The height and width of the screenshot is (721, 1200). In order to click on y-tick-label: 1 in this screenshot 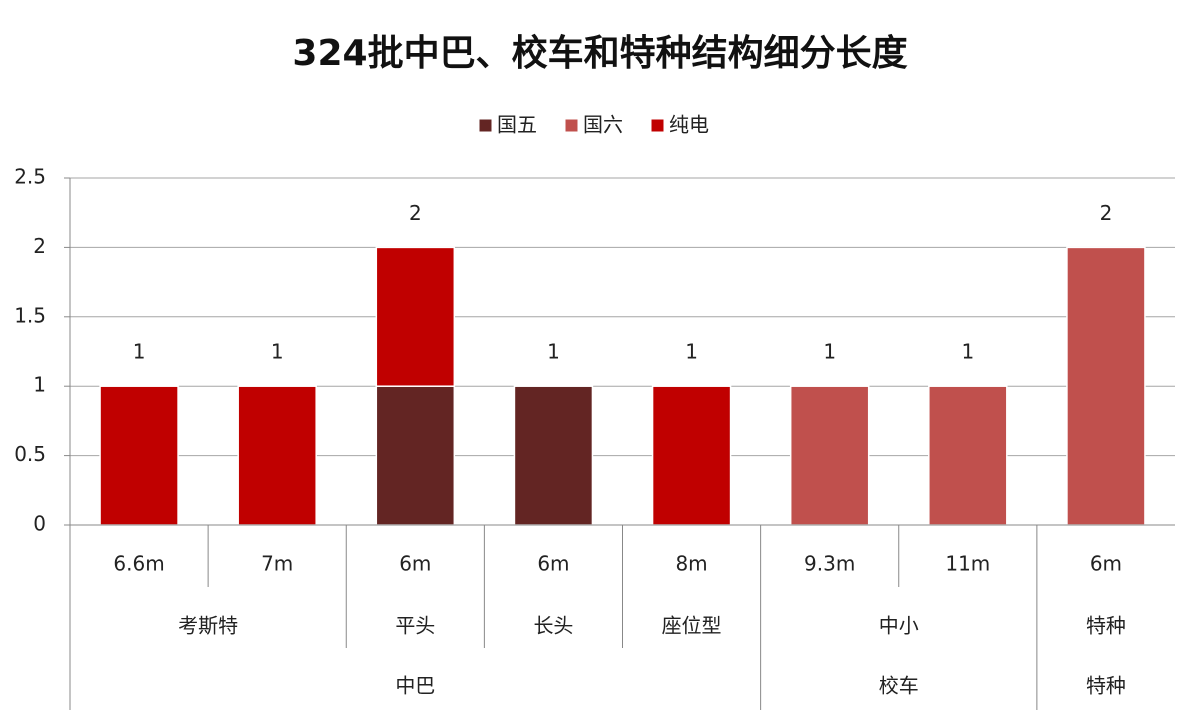, I will do `click(39, 385)`.